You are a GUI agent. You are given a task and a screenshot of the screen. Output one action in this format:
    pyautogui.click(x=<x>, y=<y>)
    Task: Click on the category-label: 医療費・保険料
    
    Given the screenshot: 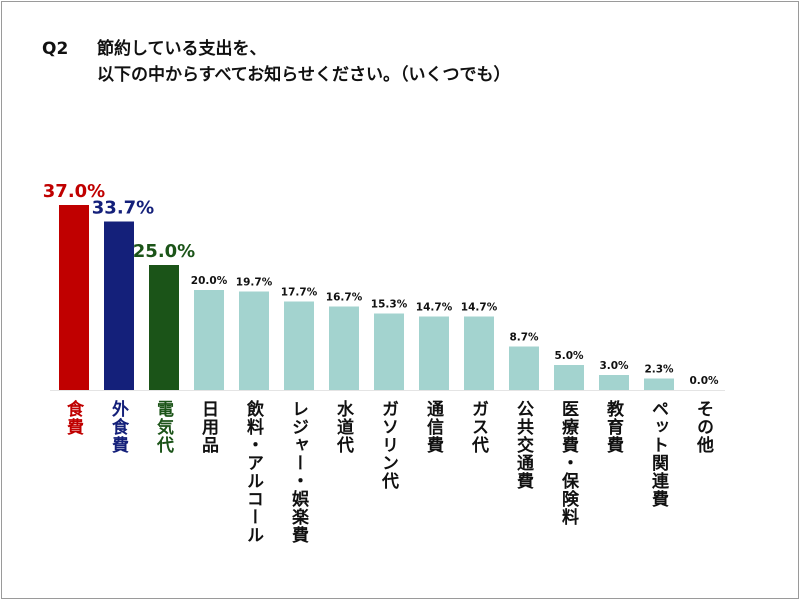 What is the action you would take?
    pyautogui.click(x=568, y=463)
    